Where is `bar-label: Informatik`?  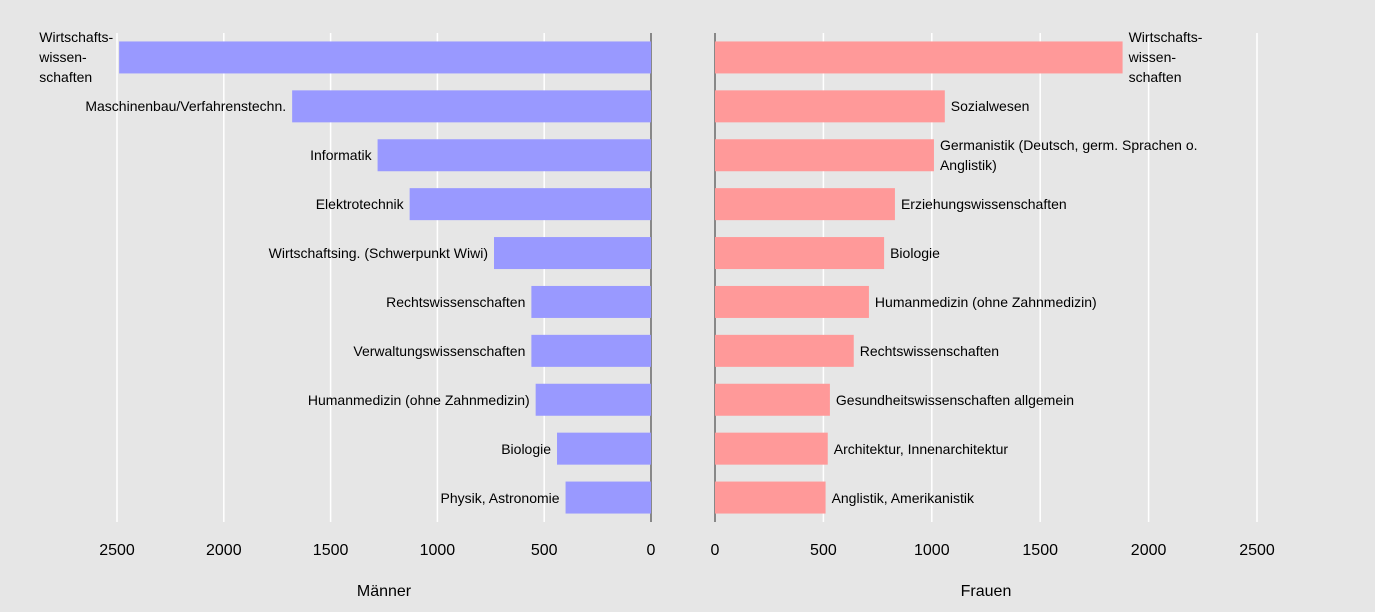 bar-label: Informatik is located at coordinates (341, 155).